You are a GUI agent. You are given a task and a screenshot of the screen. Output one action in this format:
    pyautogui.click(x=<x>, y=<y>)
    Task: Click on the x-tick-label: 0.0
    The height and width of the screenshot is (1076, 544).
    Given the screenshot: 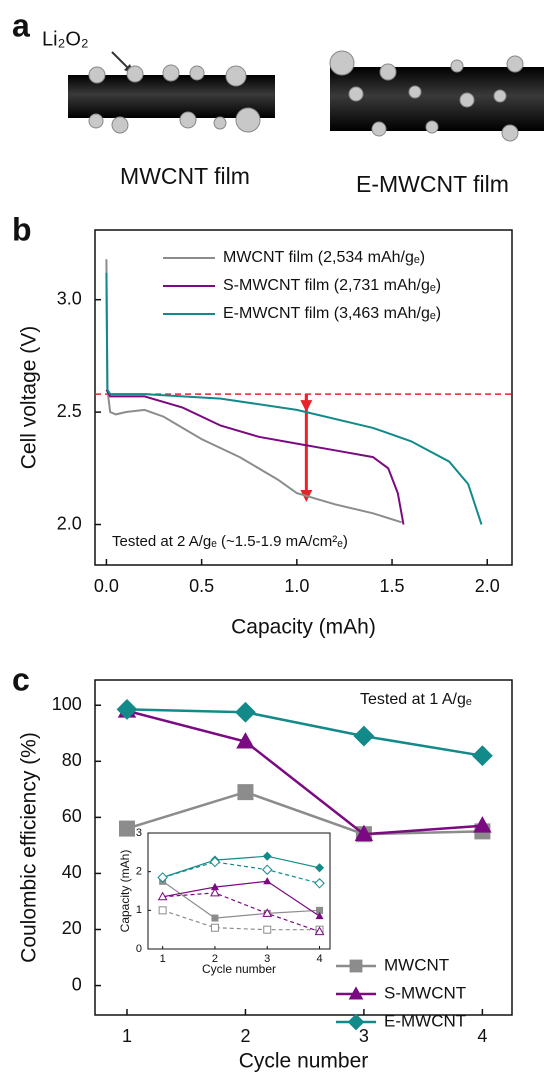 What is the action you would take?
    pyautogui.click(x=106, y=586)
    